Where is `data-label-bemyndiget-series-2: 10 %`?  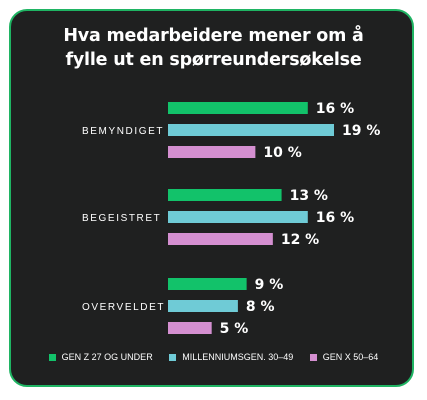 data-label-bemyndiget-series-2: 10 % is located at coordinates (282, 153).